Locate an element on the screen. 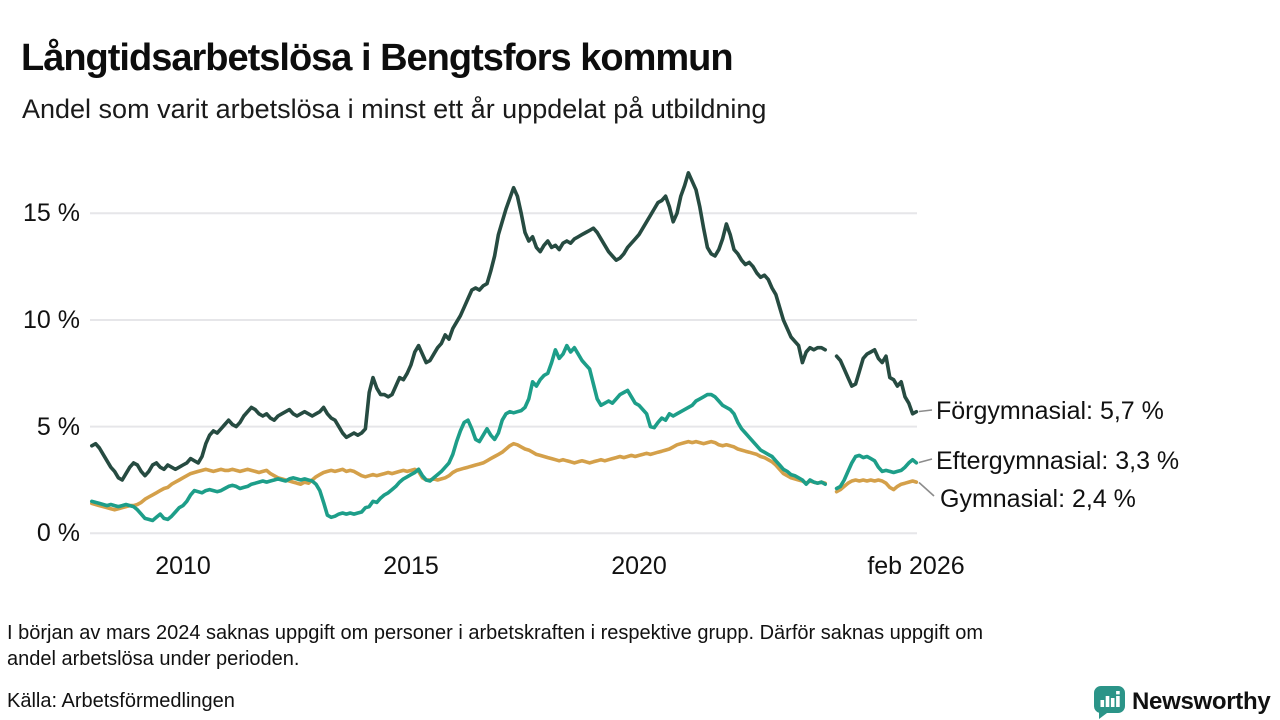 The image size is (1280, 720). series-label-eftergymnasial: Eftergymnasial: 3,3 % is located at coordinates (1058, 461).